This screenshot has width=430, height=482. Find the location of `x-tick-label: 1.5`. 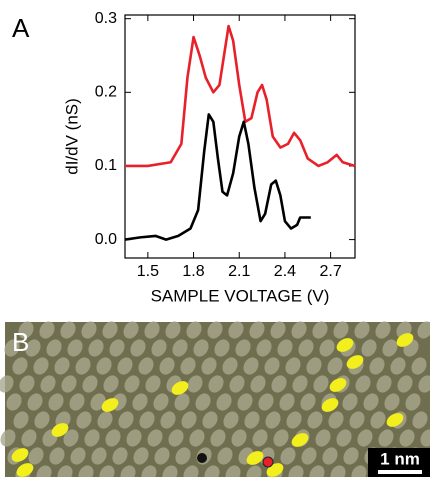

x-tick-label: 1.5 is located at coordinates (148, 271).